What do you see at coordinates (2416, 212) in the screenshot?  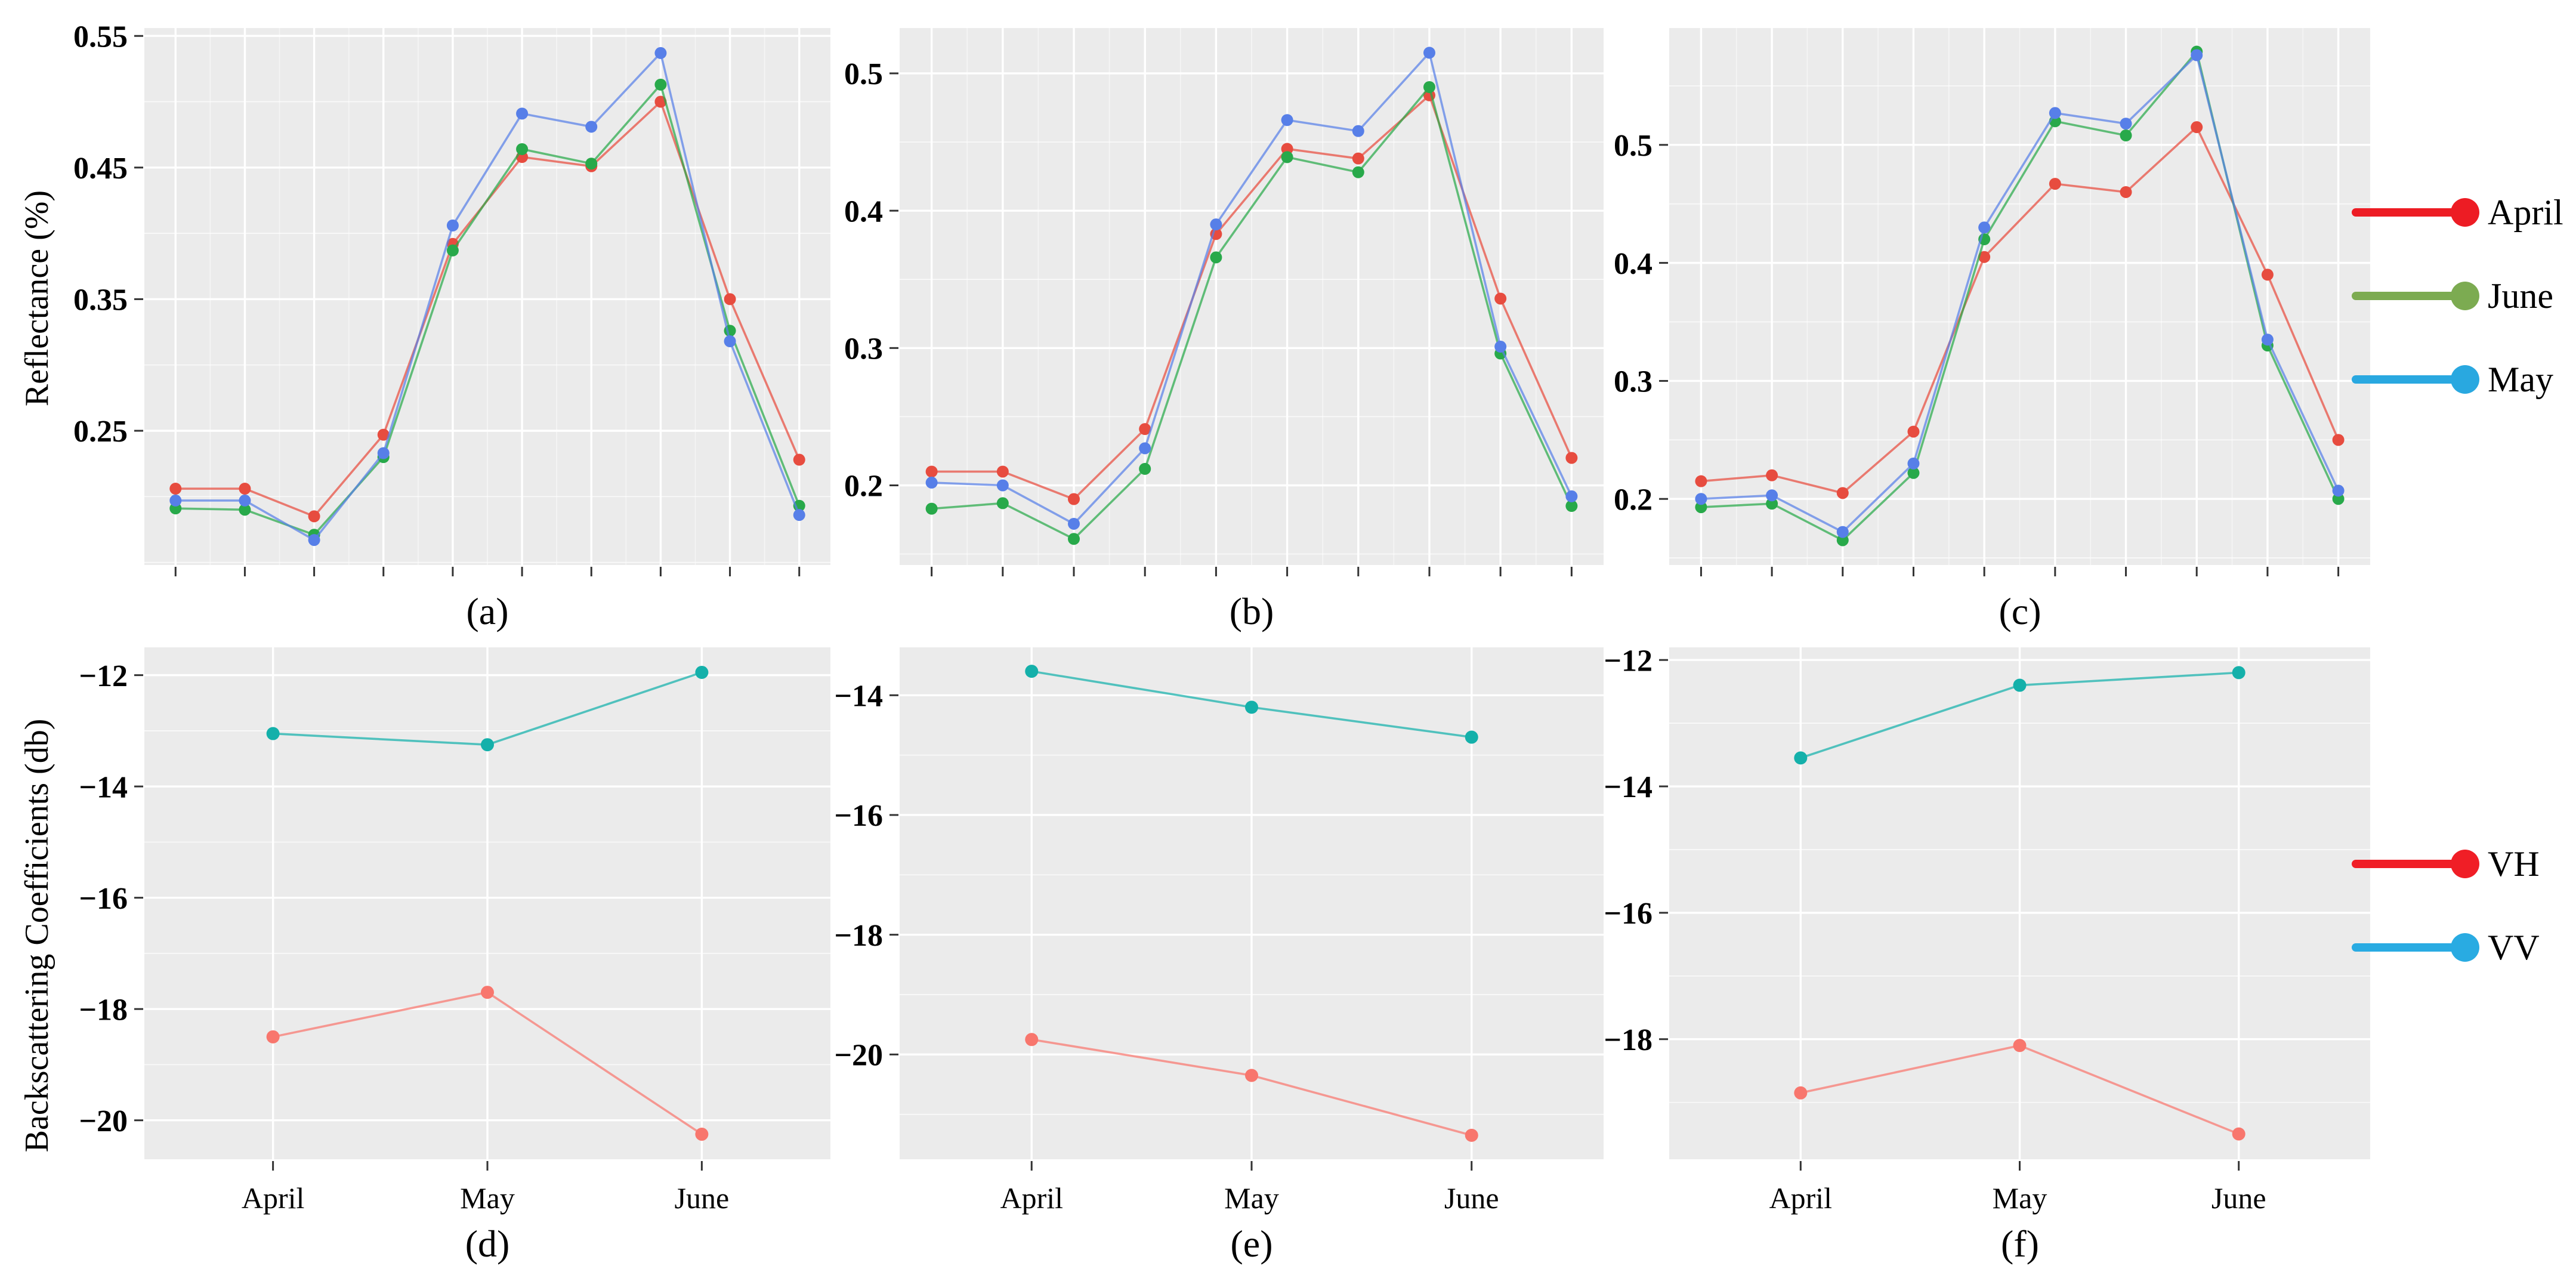 I see `april-line-dot-swatch-icon` at bounding box center [2416, 212].